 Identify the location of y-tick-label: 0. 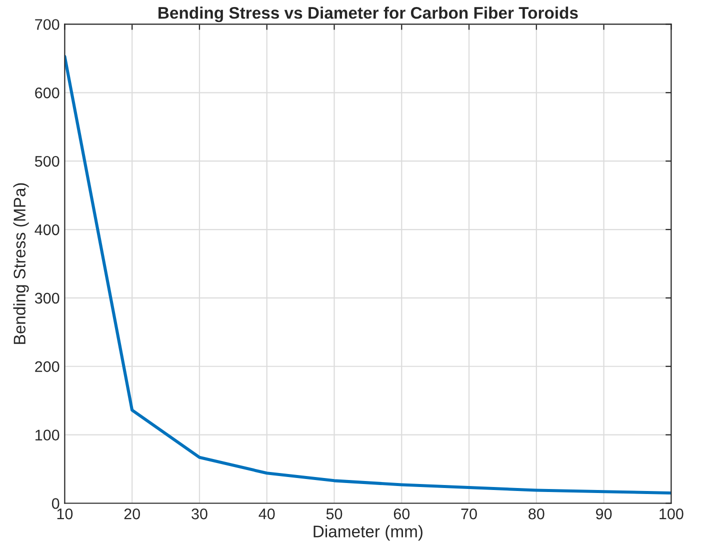
(56, 503).